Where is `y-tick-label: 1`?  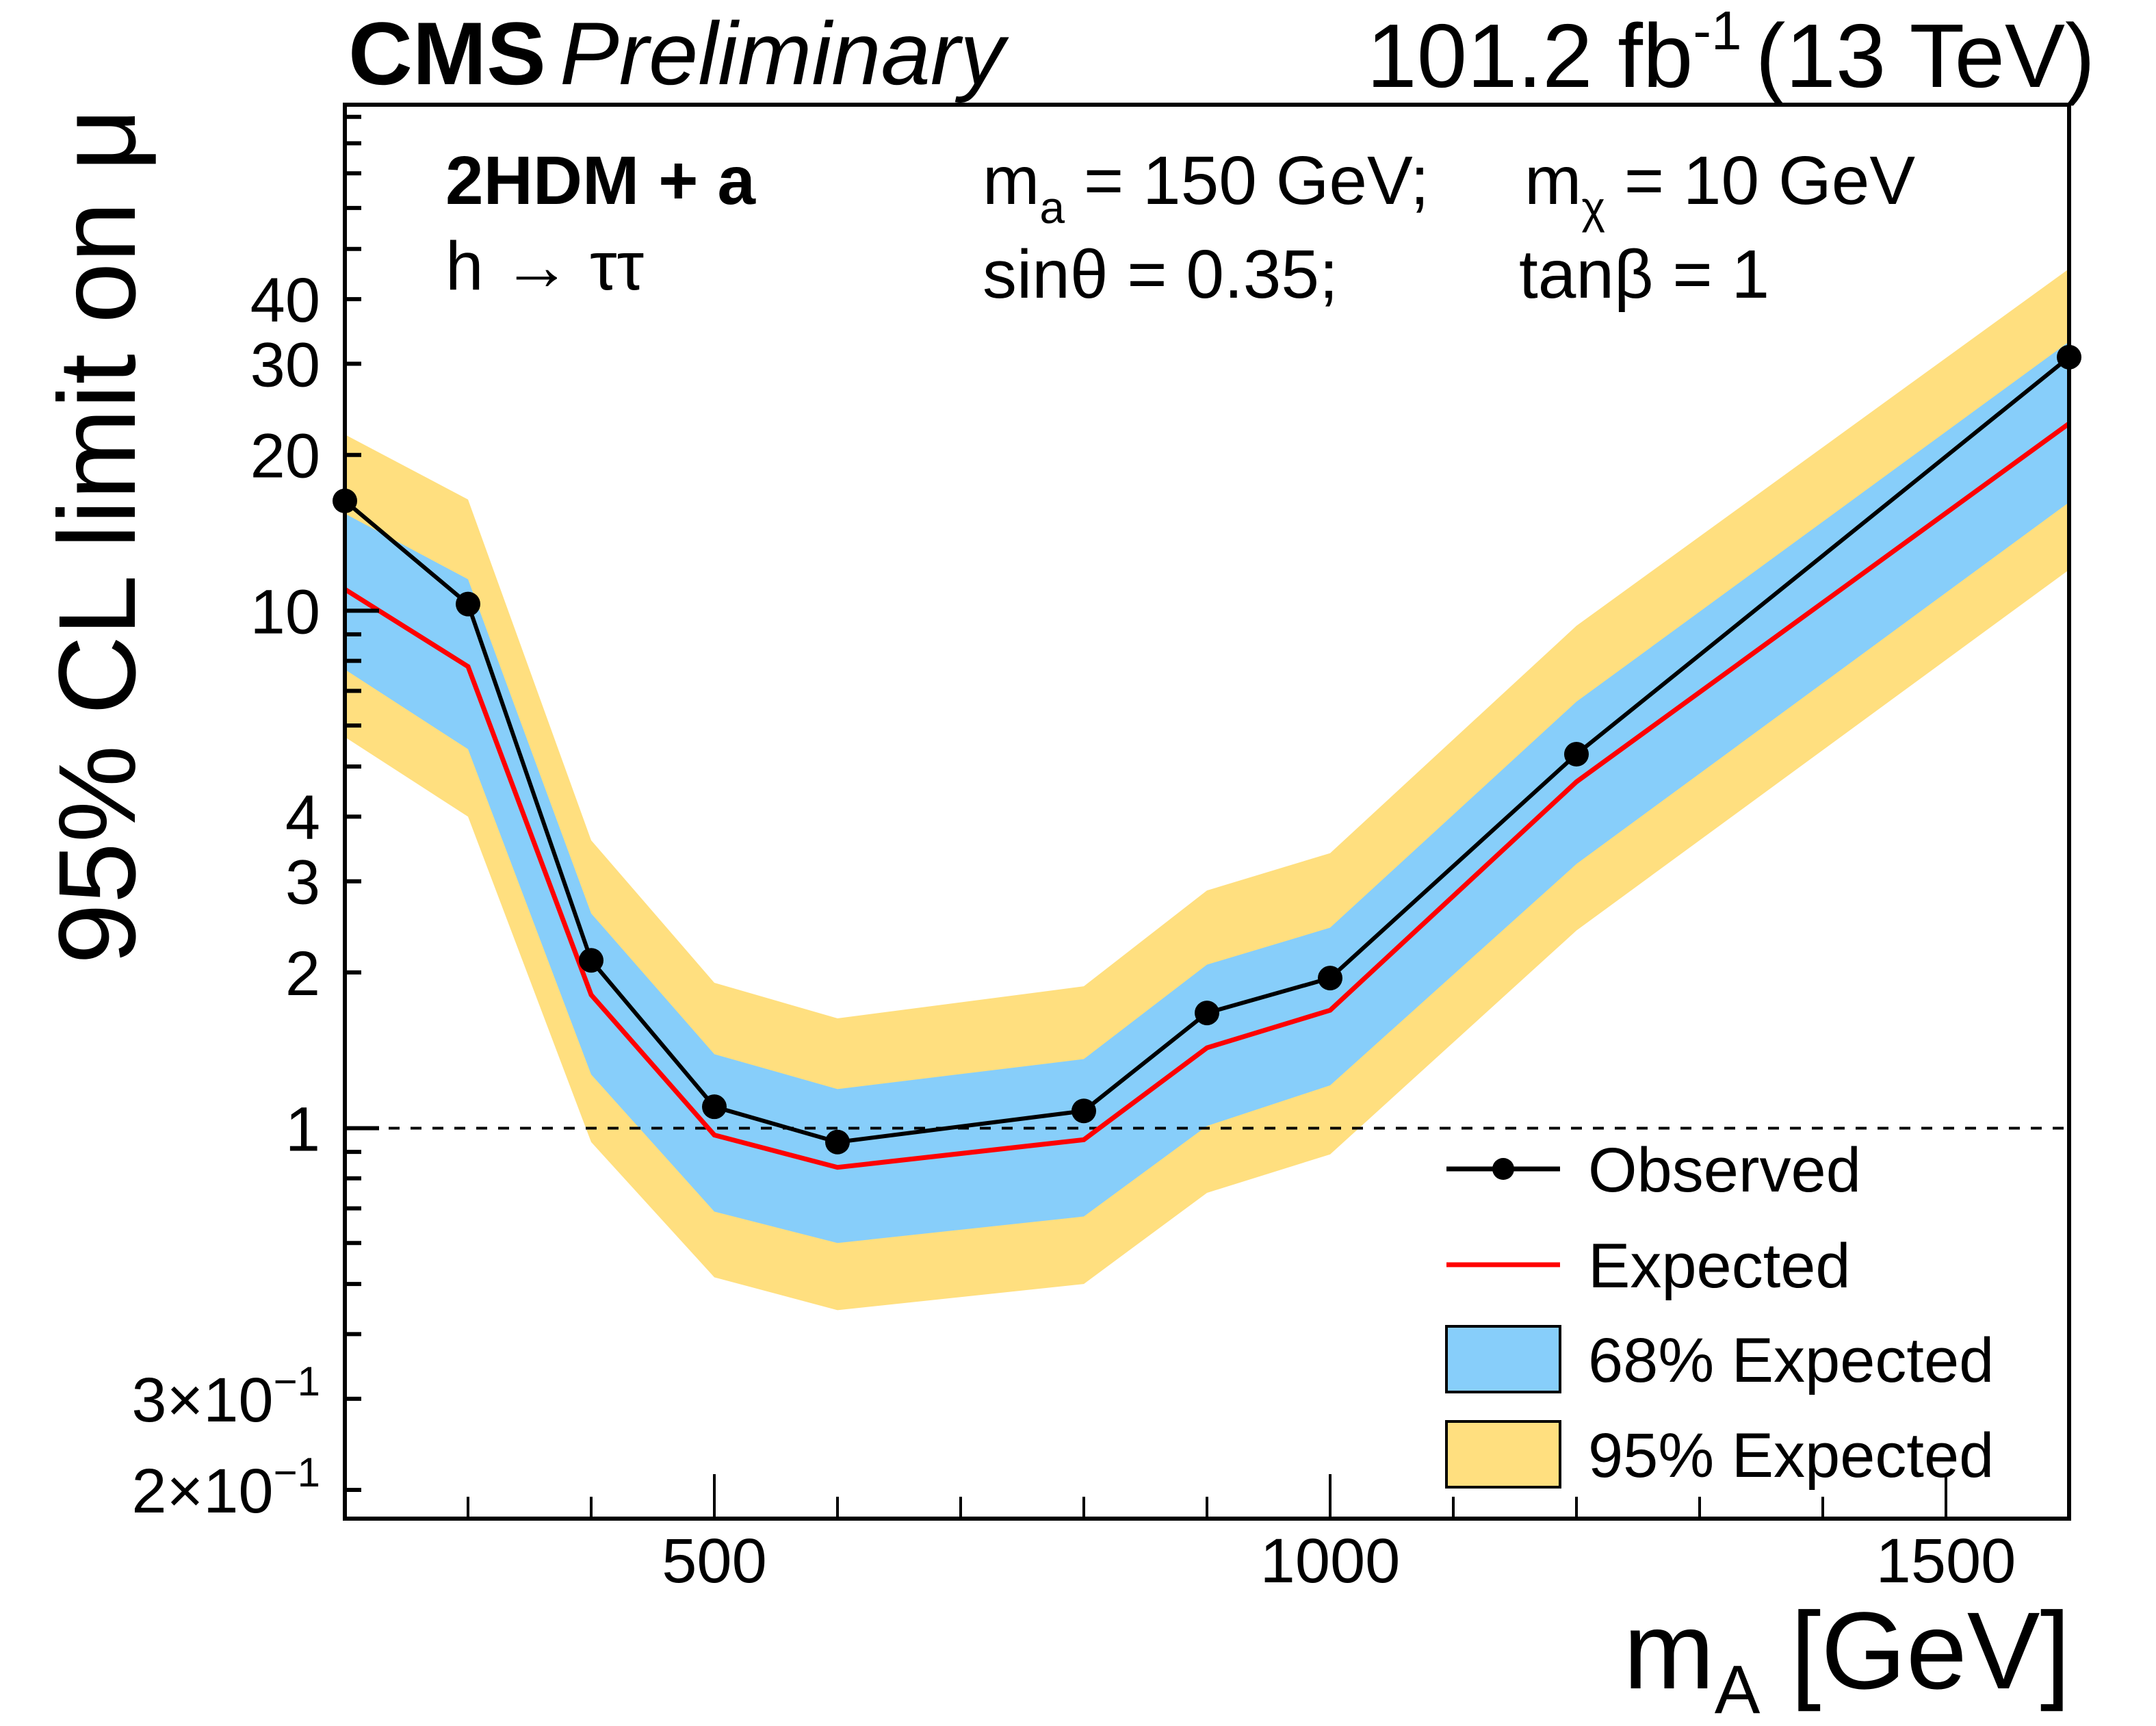 y-tick-label: 1 is located at coordinates (302, 1129).